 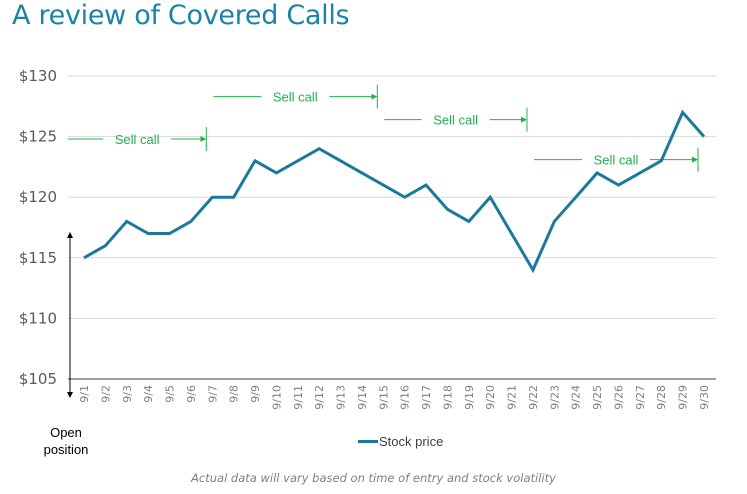 What do you see at coordinates (38, 76) in the screenshot?
I see `y-tick-label: $130` at bounding box center [38, 76].